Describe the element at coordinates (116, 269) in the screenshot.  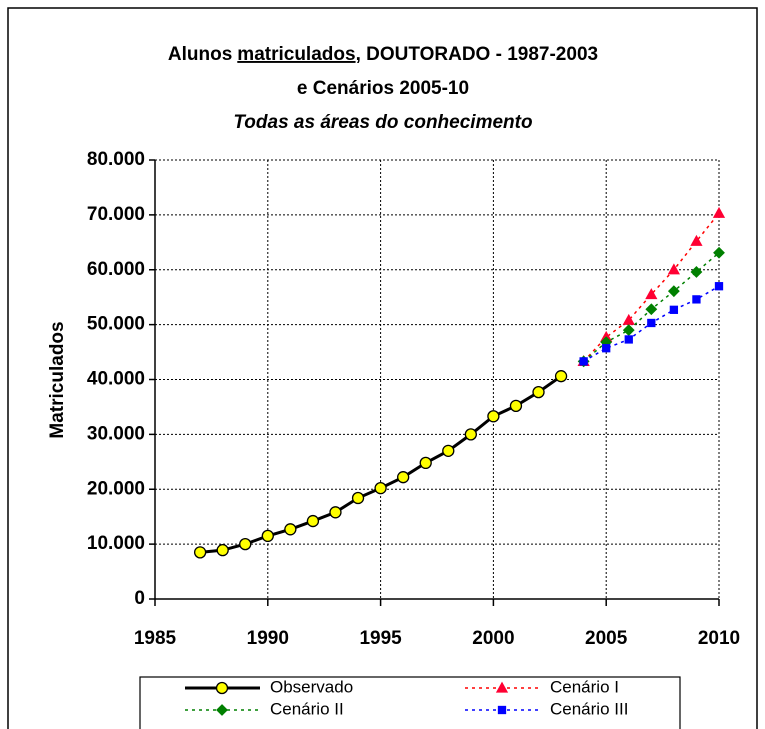
I see `y-tick-label: 60.000` at that location.